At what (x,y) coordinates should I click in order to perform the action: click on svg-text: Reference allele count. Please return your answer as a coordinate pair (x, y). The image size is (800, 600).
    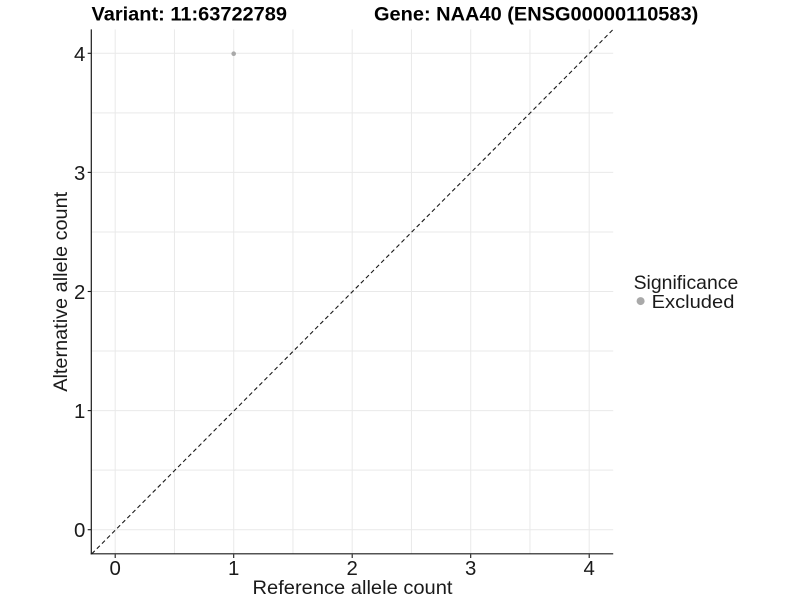
    Looking at the image, I should click on (353, 588).